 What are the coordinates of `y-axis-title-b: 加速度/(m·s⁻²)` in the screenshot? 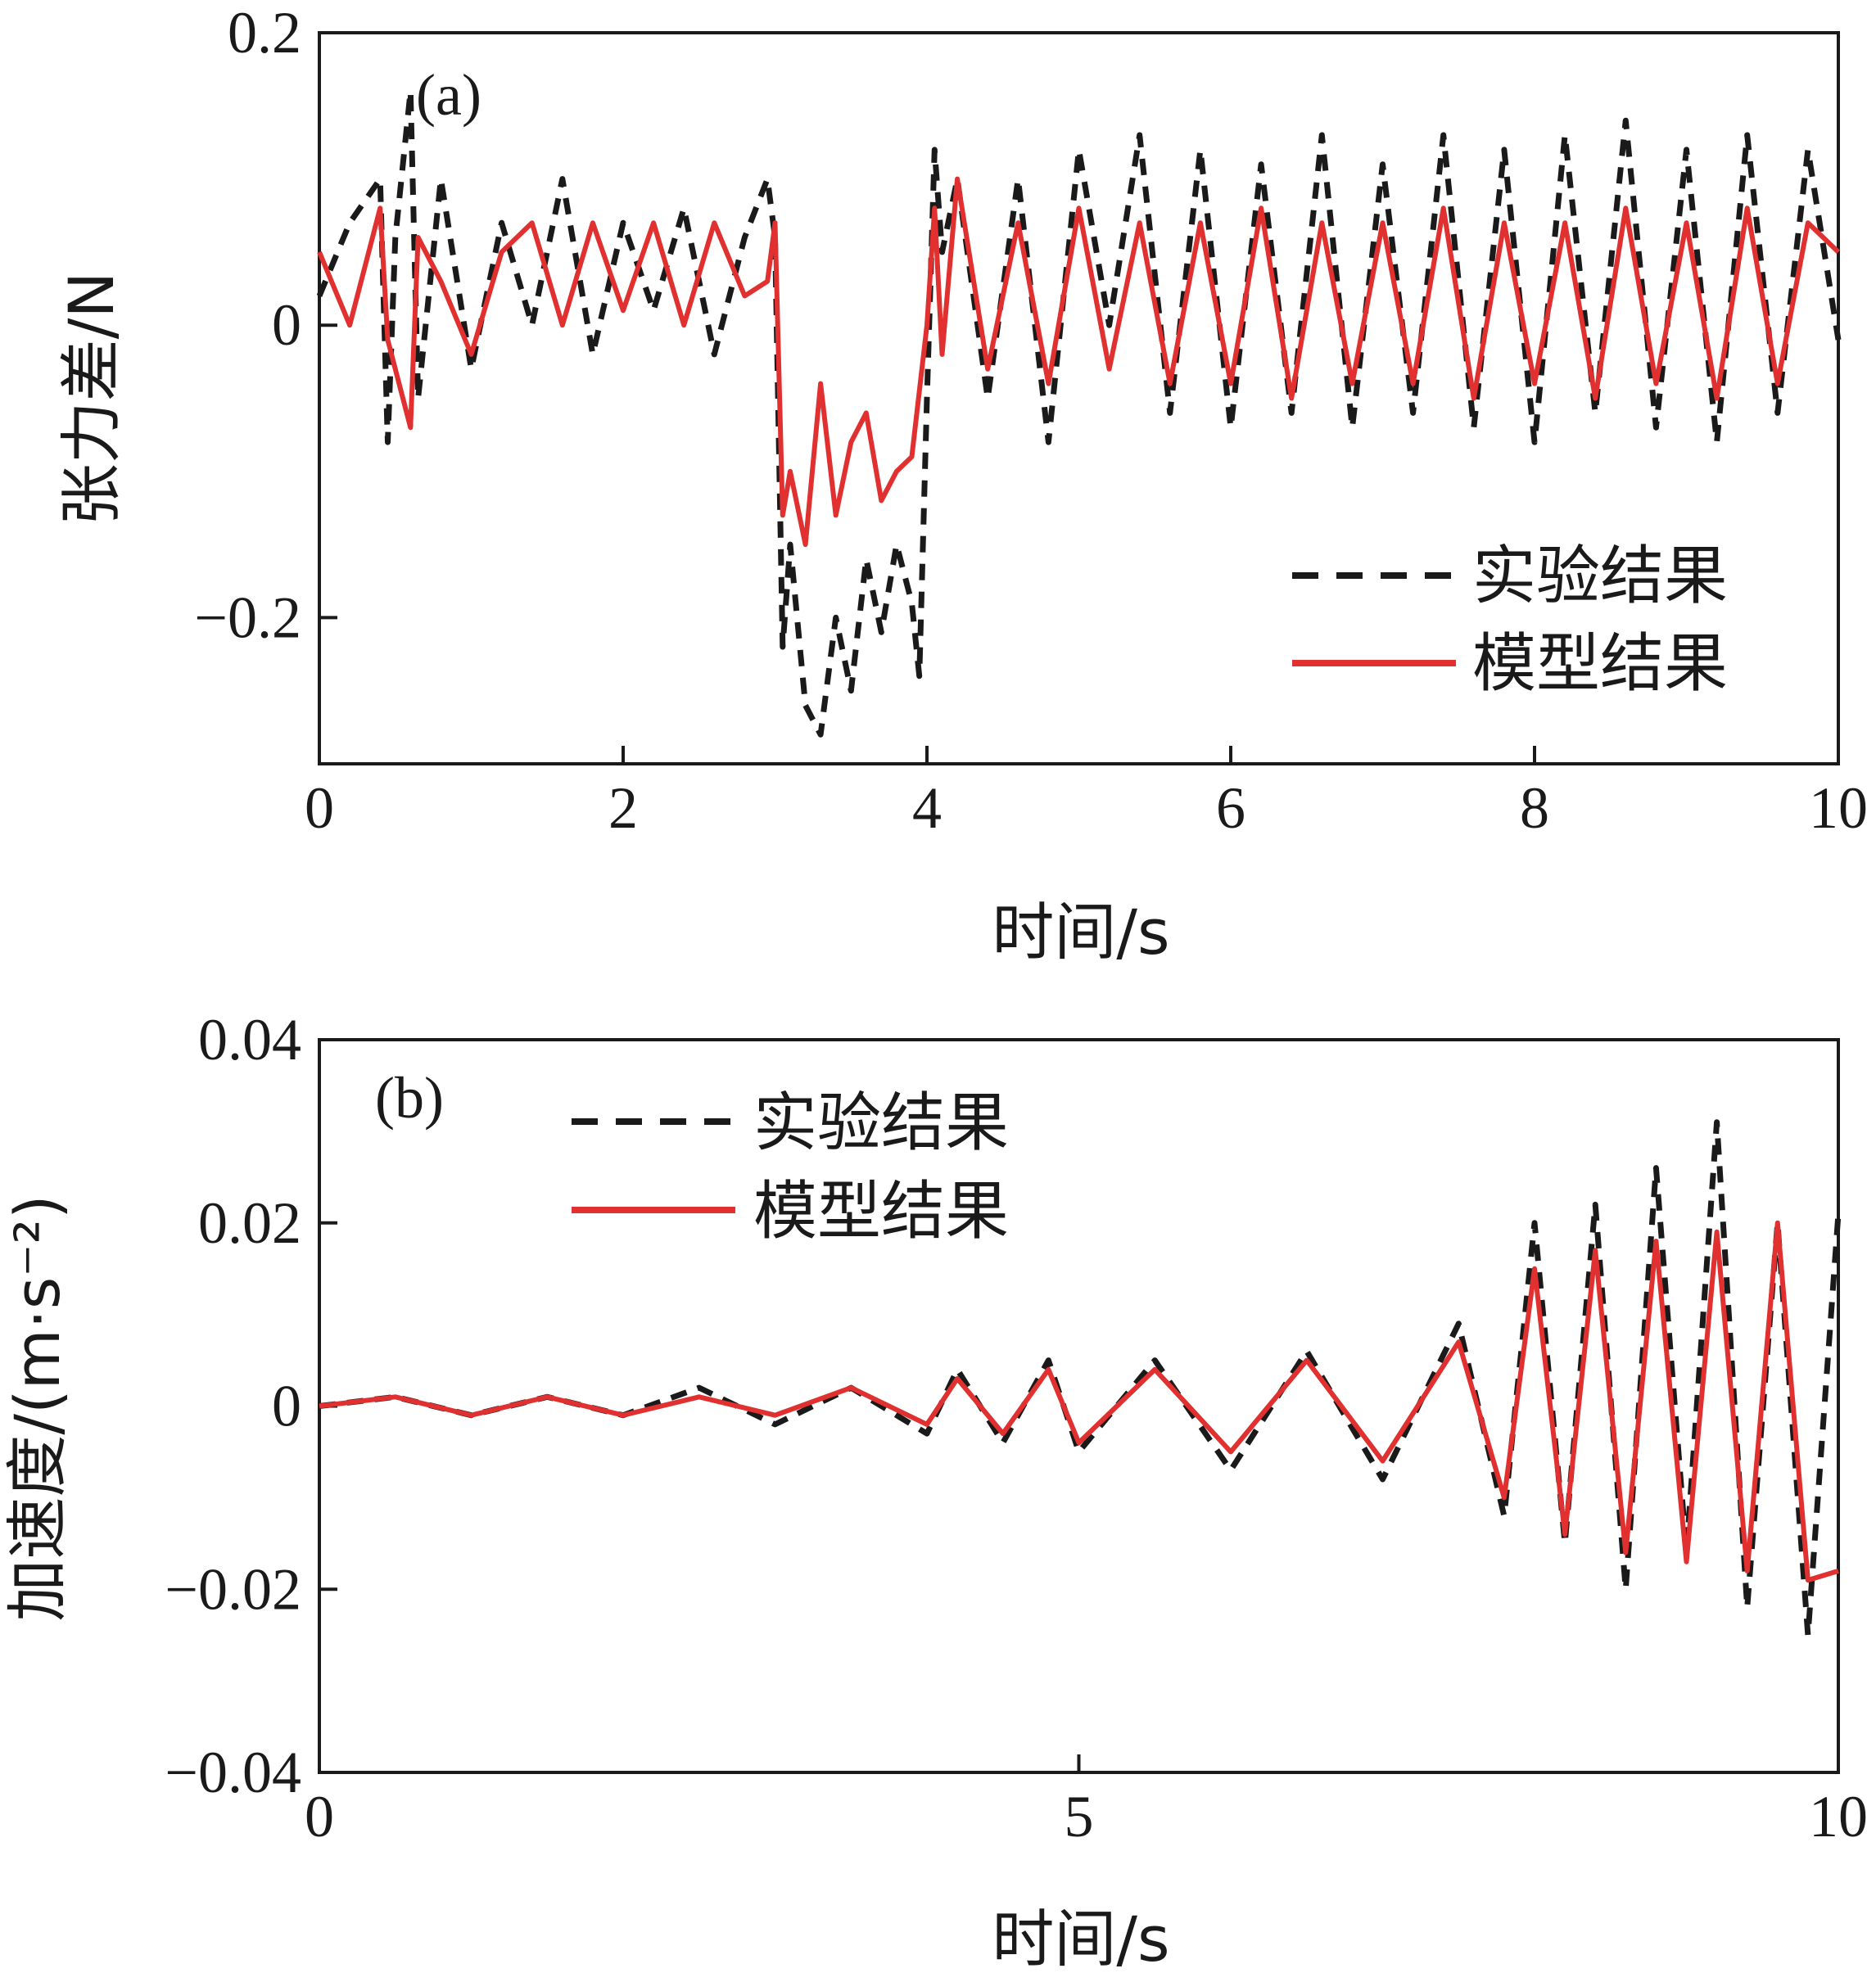 It's located at (37, 1407).